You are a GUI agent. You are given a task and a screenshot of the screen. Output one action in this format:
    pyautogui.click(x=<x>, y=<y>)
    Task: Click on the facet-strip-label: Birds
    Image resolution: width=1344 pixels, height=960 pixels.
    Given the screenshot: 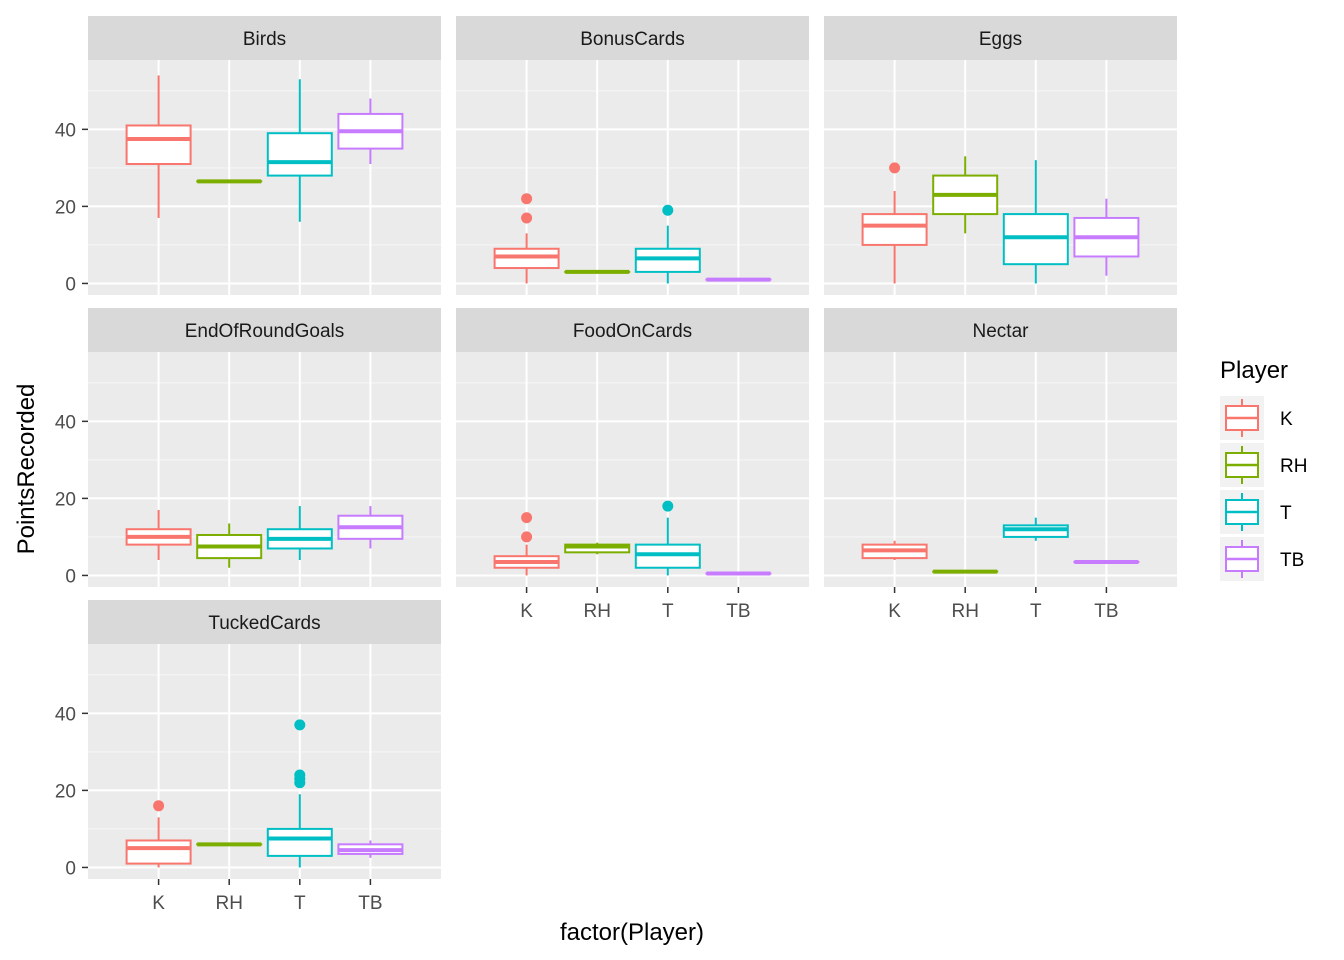 What is the action you would take?
    pyautogui.click(x=264, y=39)
    